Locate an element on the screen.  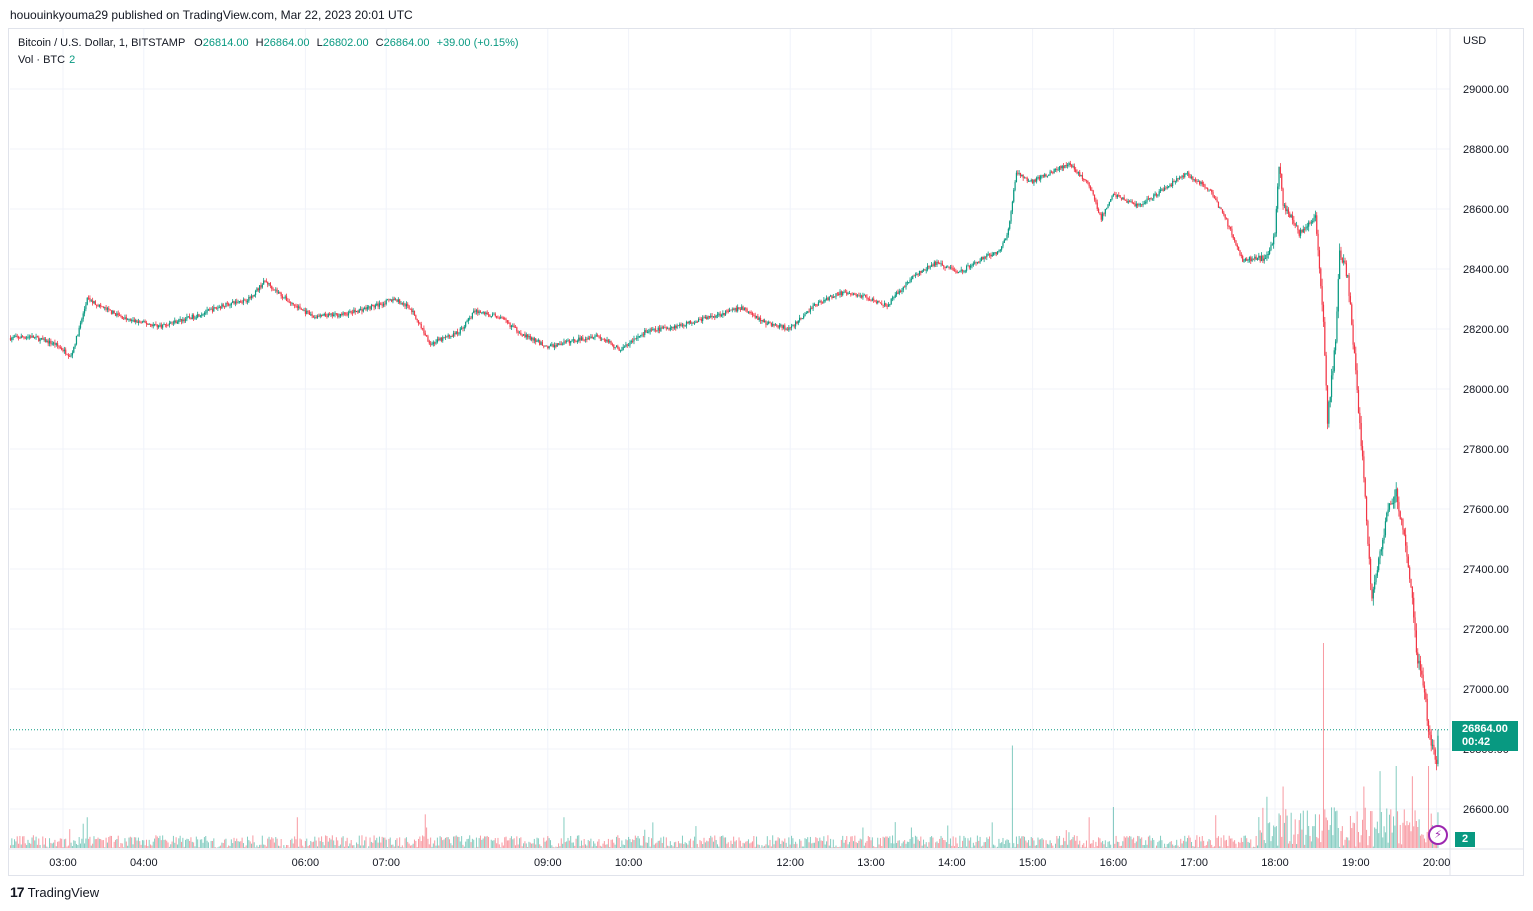
tradingview-logo-icon: 17 is located at coordinates (17, 892).